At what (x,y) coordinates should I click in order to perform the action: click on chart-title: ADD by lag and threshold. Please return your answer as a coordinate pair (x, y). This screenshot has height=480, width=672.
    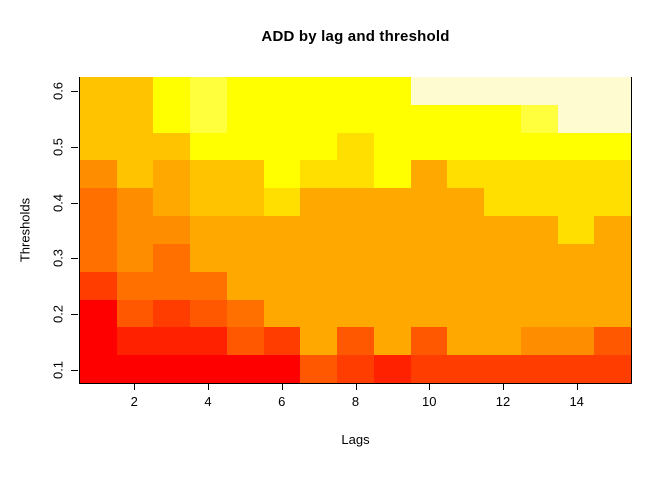
    Looking at the image, I should click on (355, 36).